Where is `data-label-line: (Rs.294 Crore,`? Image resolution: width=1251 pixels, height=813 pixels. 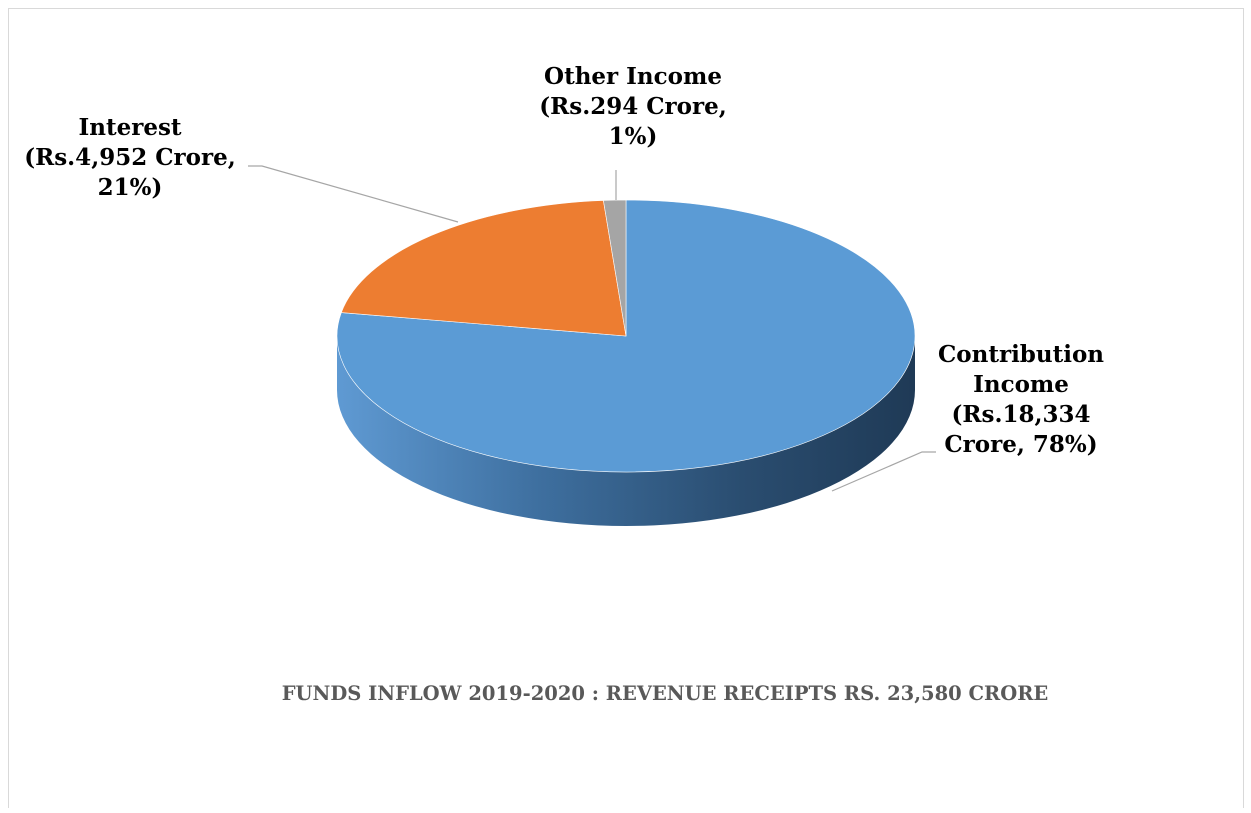
data-label-line: (Rs.294 Crore, is located at coordinates (633, 106).